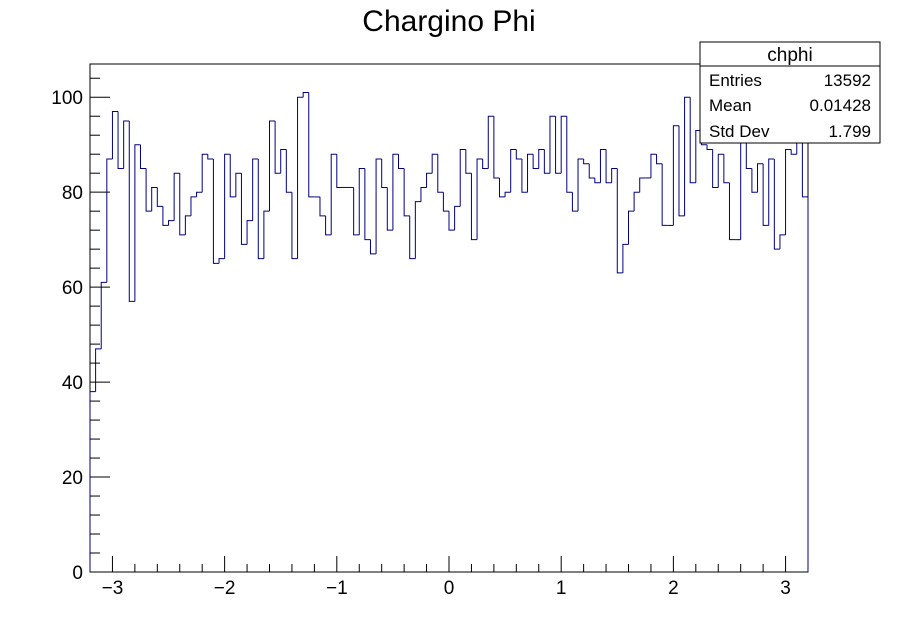 This screenshot has width=898, height=636. What do you see at coordinates (735, 80) in the screenshot?
I see `stats-entries-label: Entries` at bounding box center [735, 80].